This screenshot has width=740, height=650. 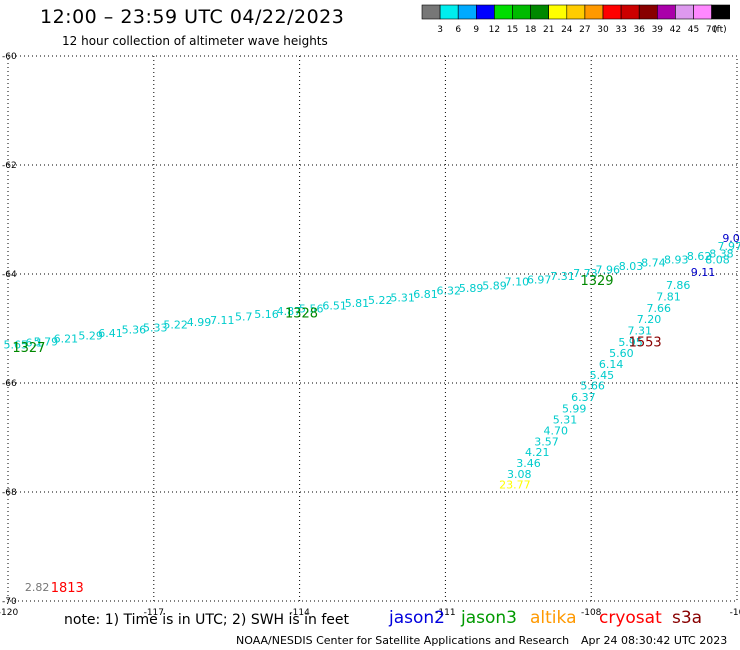 I want to click on wave-height-label: 7.97, so click(x=728, y=246).